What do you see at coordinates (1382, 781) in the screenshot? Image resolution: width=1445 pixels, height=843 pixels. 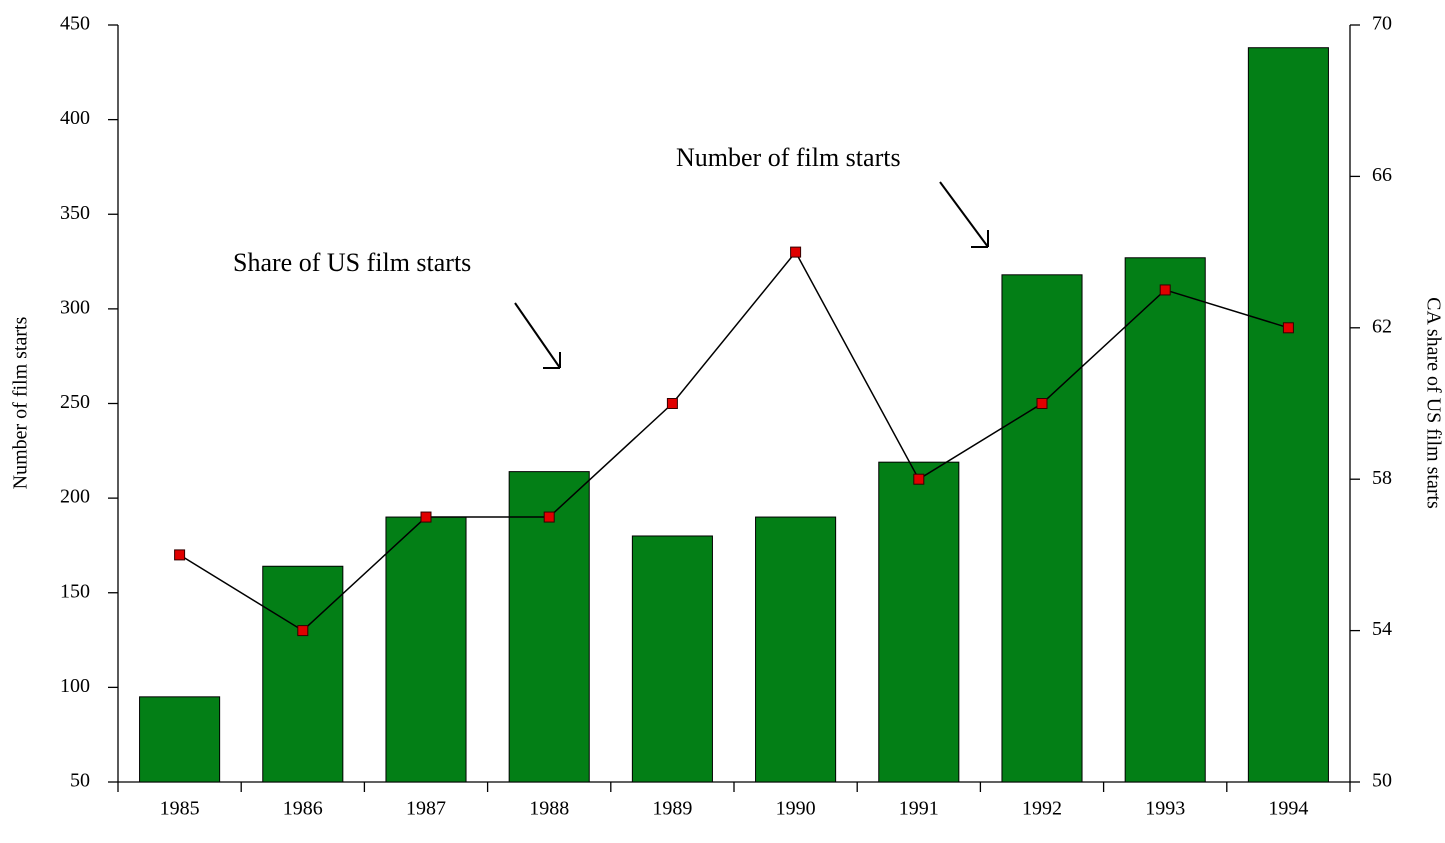 I see `y2-tick-label: 50` at bounding box center [1382, 781].